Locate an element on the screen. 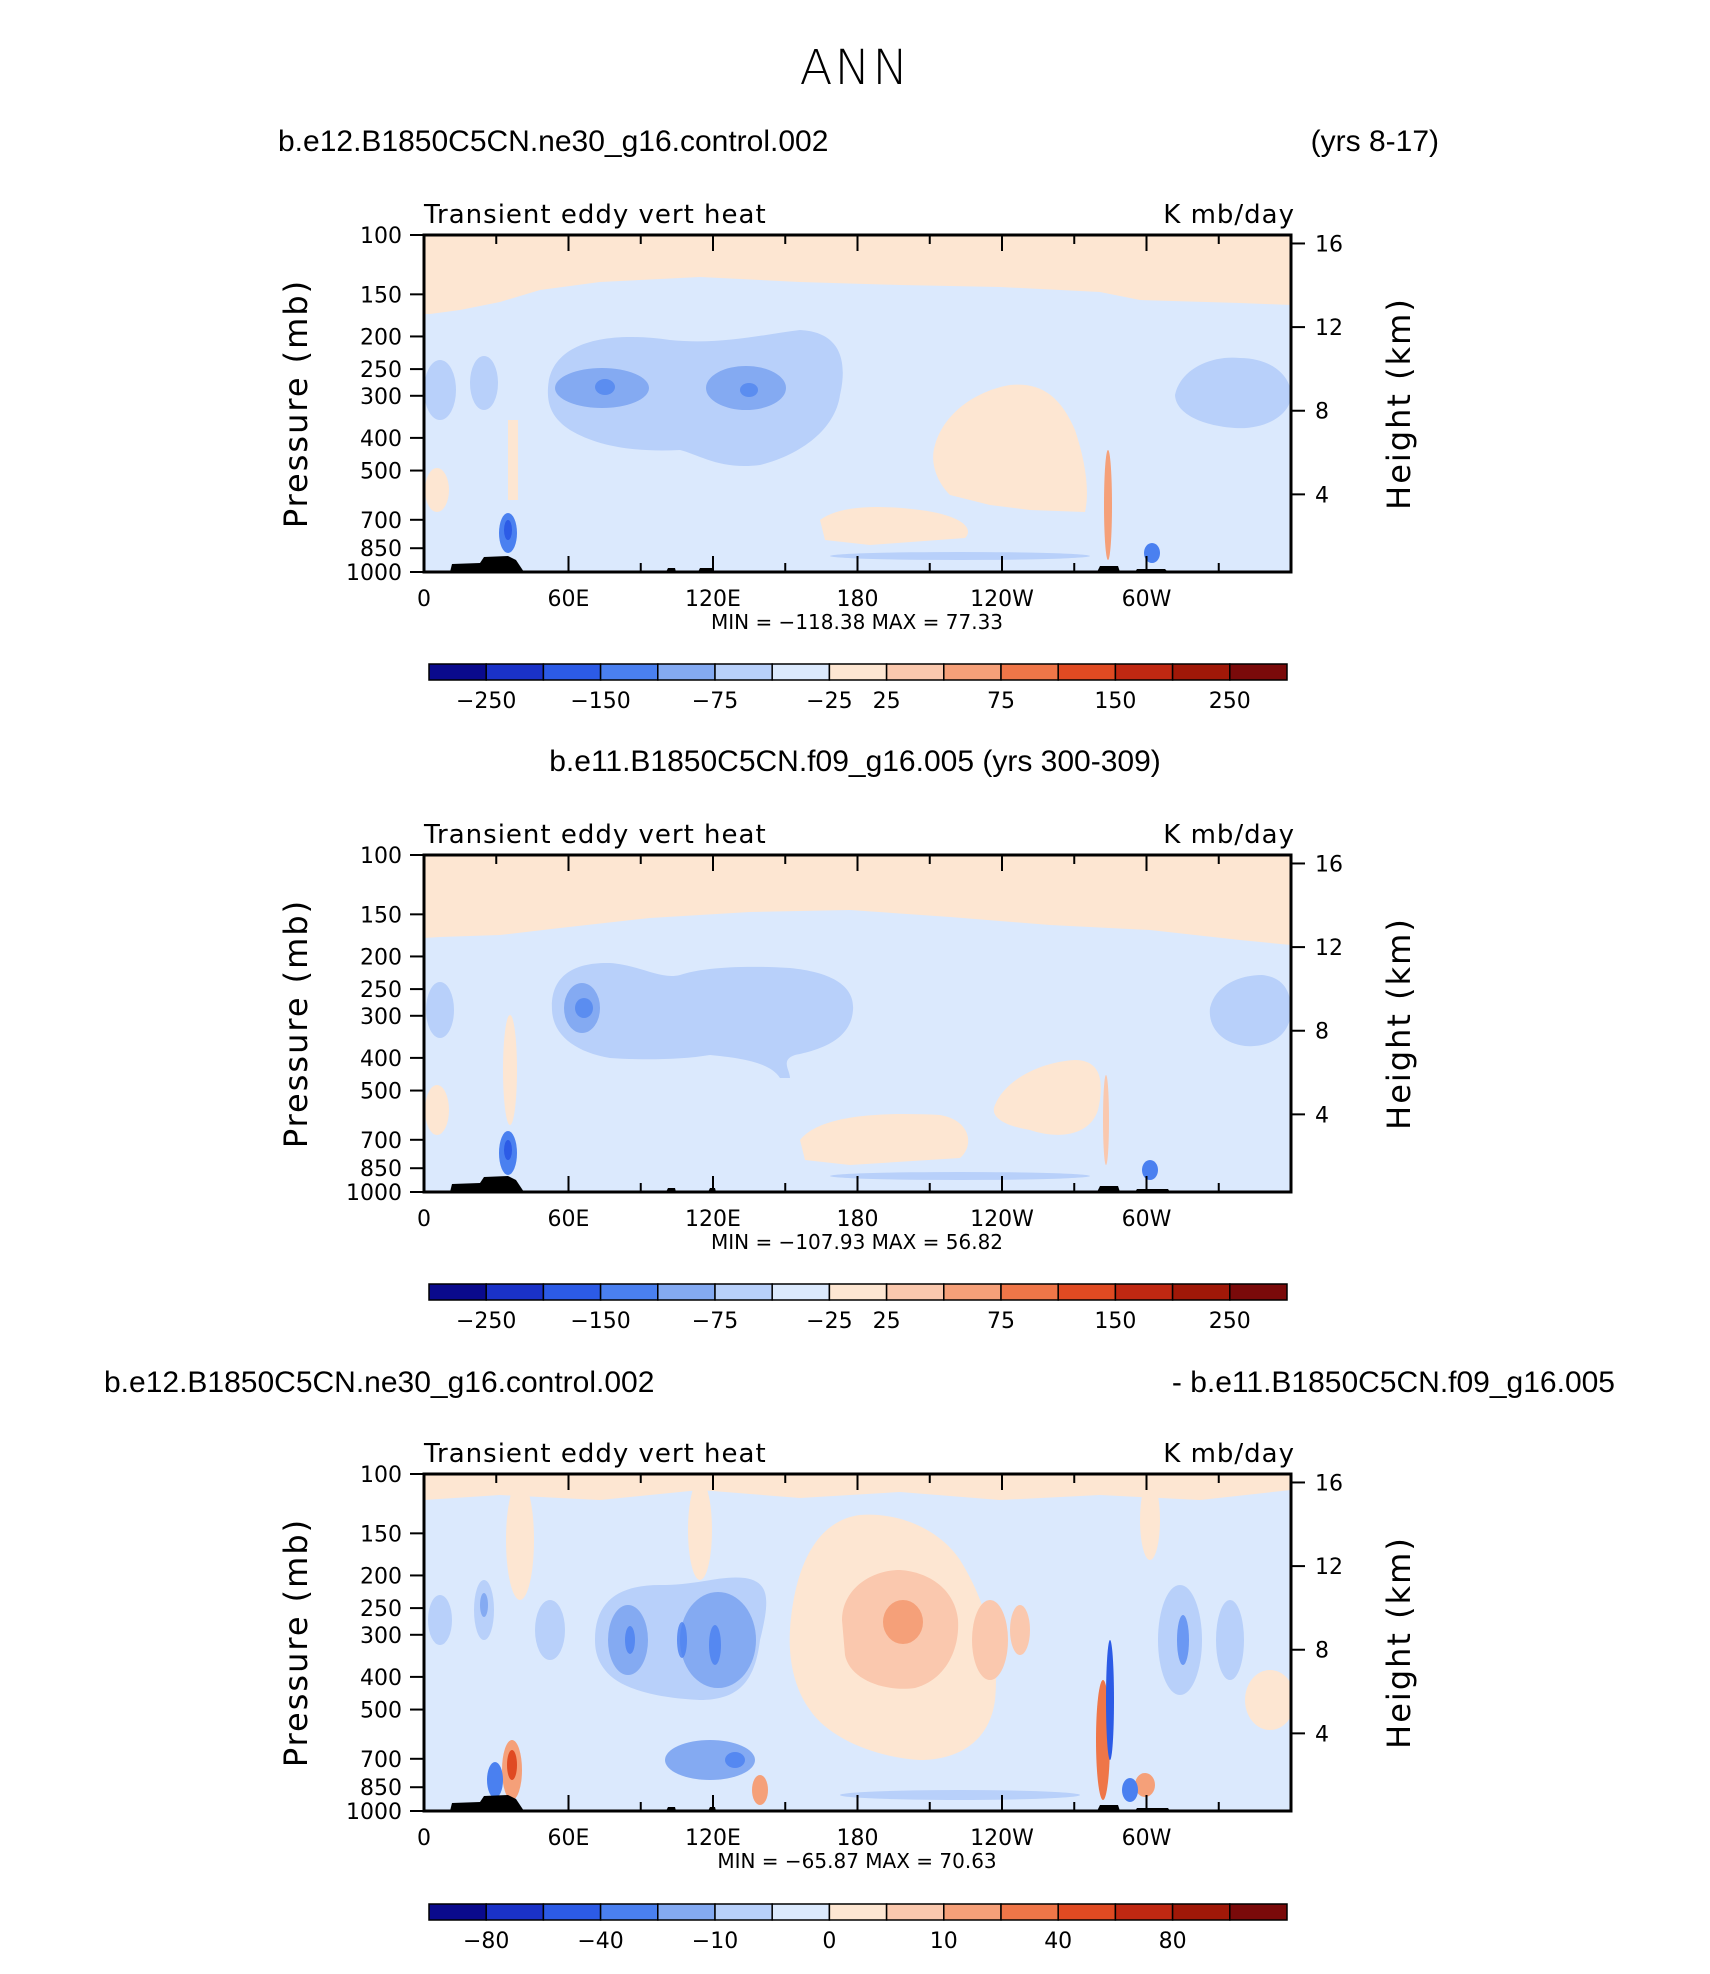 This screenshot has width=1710, height=1974. panel-2-y-tick-label: 150 is located at coordinates (381, 915).